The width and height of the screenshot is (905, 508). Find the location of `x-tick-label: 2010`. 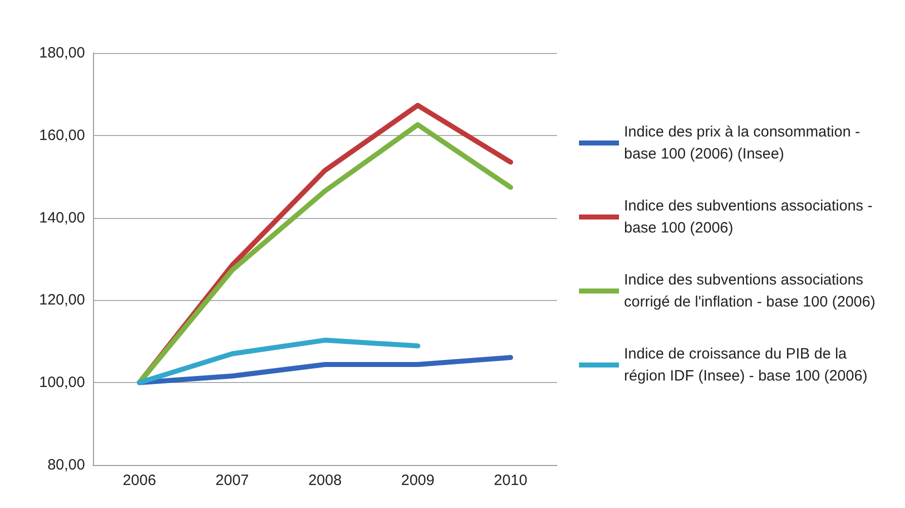

x-tick-label: 2010 is located at coordinates (511, 480).